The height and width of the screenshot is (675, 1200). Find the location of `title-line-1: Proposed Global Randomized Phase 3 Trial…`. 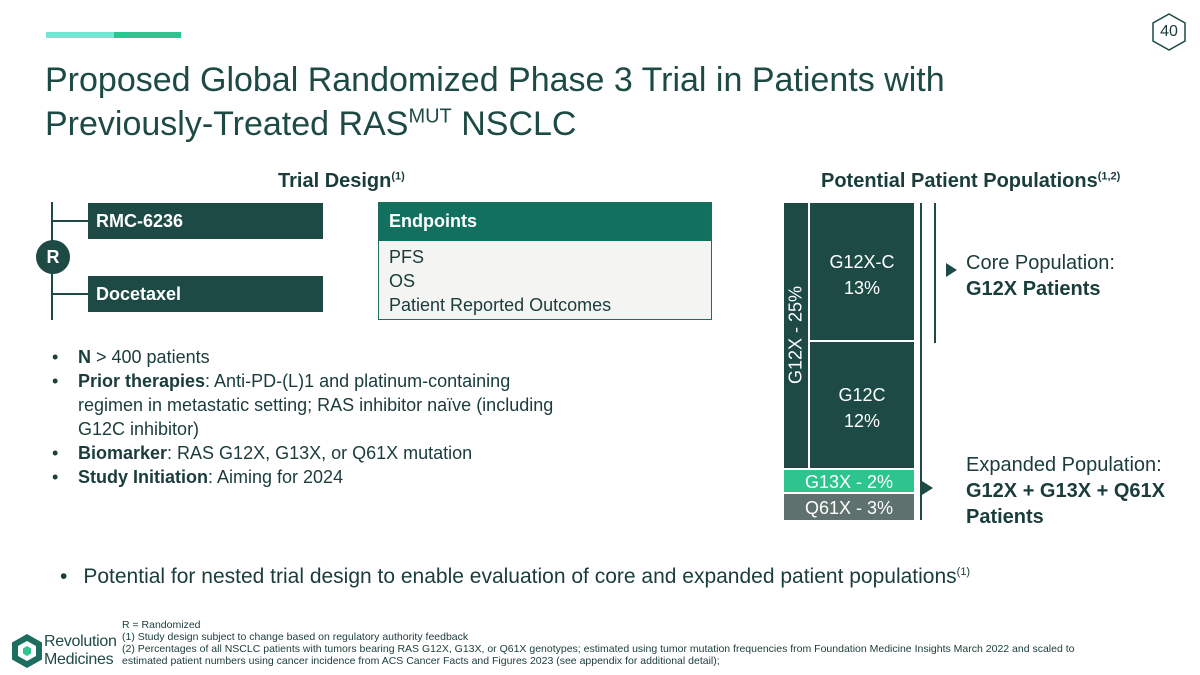

title-line-1: Proposed Global Randomized Phase 3 Trial… is located at coordinates (495, 80).